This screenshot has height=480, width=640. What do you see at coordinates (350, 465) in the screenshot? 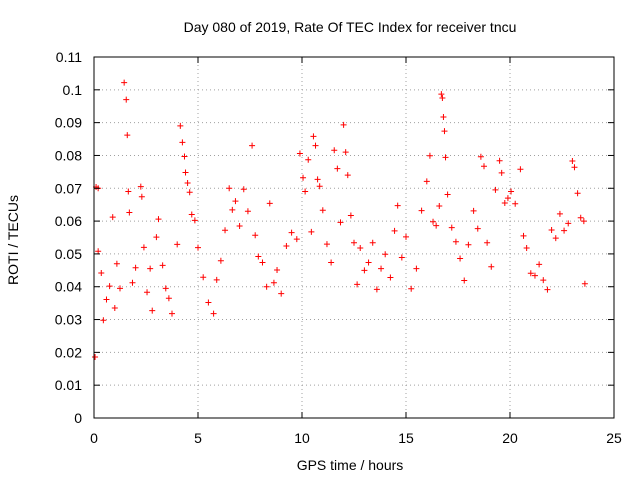
I see `x-axis-label: GPS time / hours` at bounding box center [350, 465].